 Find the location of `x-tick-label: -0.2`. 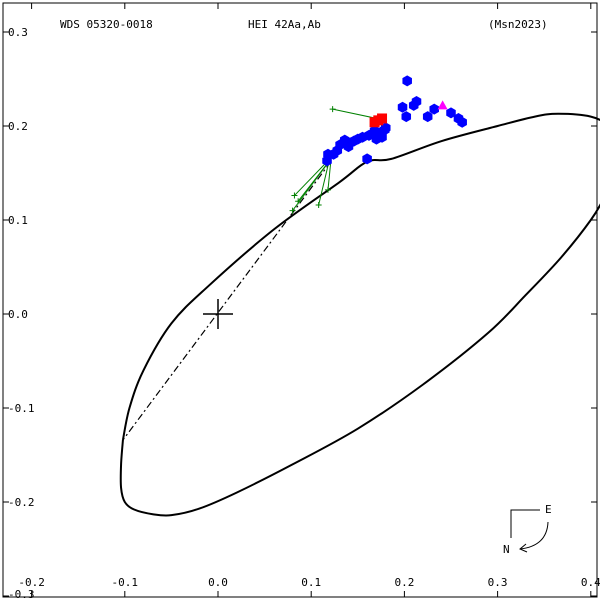

x-tick-label: -0.2 is located at coordinates (31, 582).